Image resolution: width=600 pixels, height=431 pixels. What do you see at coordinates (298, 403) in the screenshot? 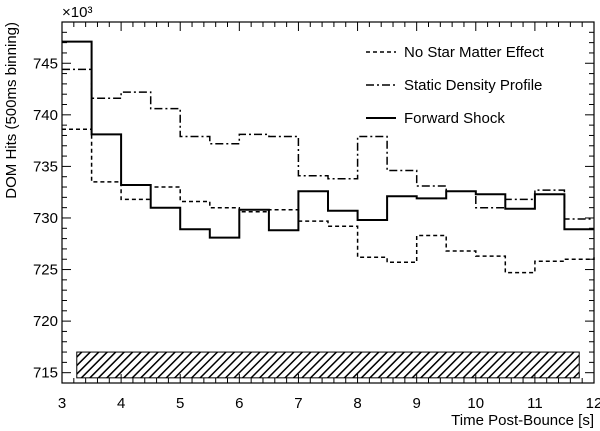
I see `x-tick-label: 7` at bounding box center [298, 403].